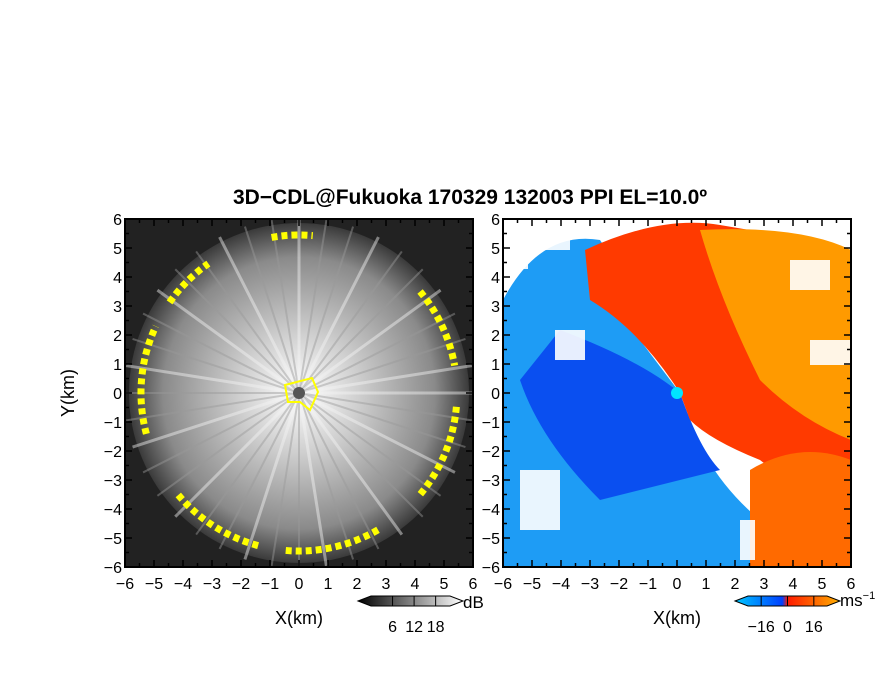 This screenshot has height=680, width=880. What do you see at coordinates (357, 584) in the screenshot?
I see `left-x-tick-label: 2` at bounding box center [357, 584].